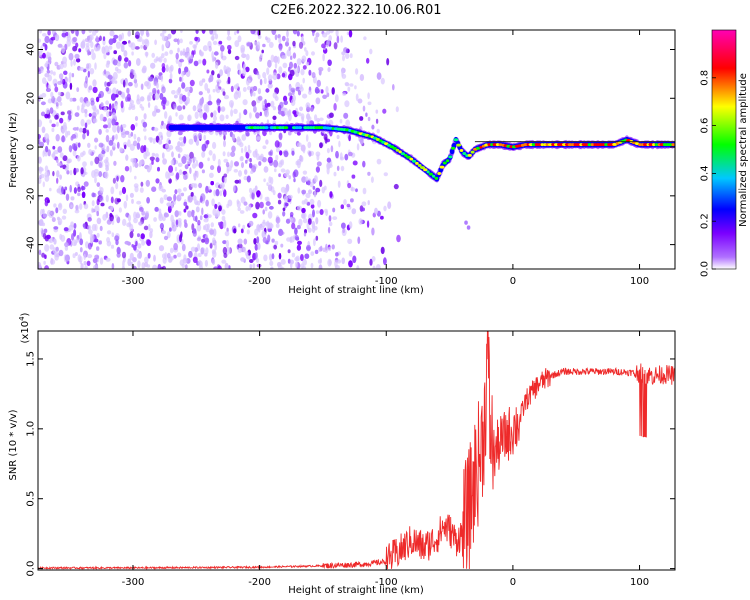  What do you see at coordinates (31, 49) in the screenshot?
I see `spectrogram-y-tick-label: 40` at bounding box center [31, 49].